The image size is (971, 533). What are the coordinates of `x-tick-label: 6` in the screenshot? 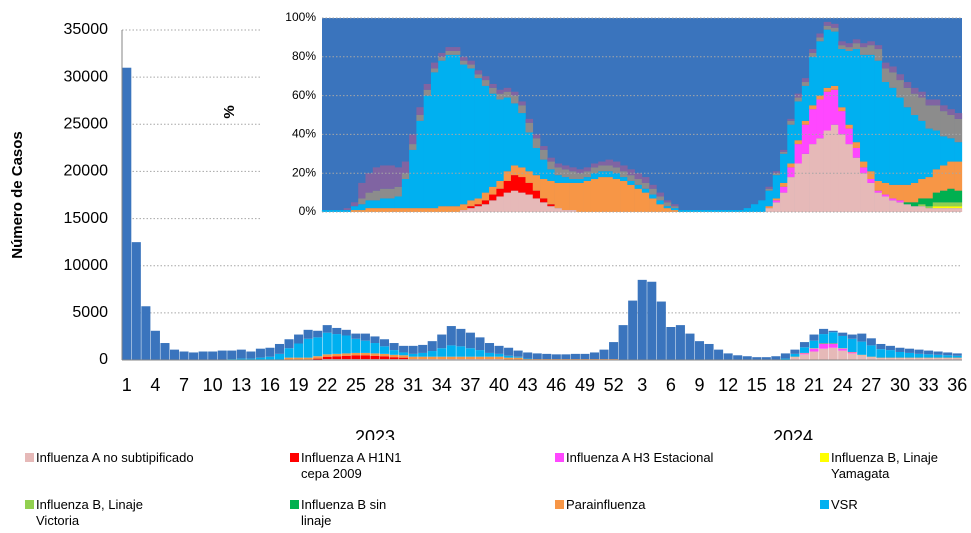 It's located at (671, 385).